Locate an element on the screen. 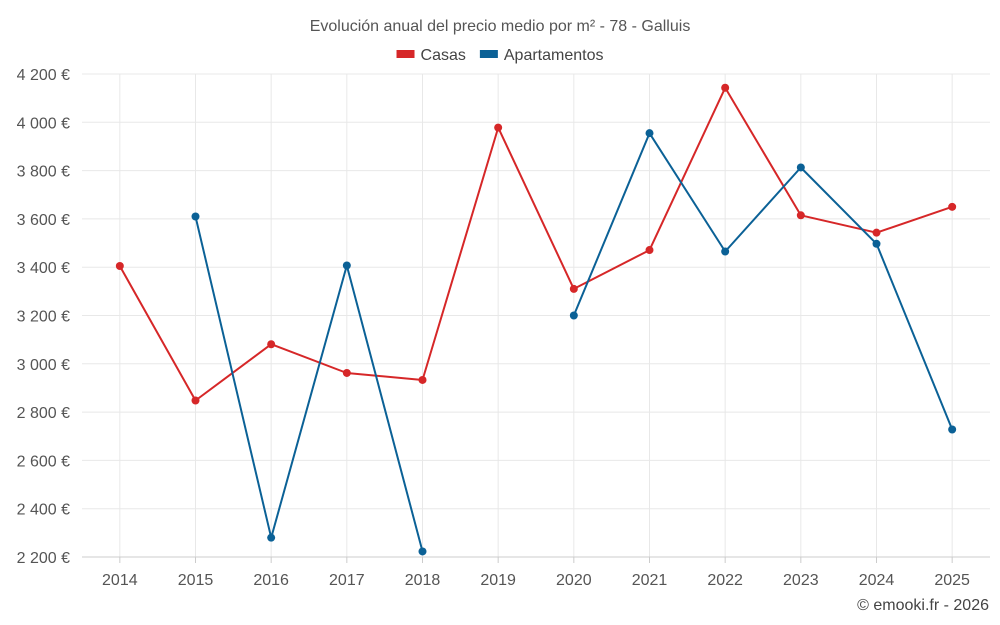 The image size is (1000, 625). y-tick-label: 2 200 € is located at coordinates (43, 558).